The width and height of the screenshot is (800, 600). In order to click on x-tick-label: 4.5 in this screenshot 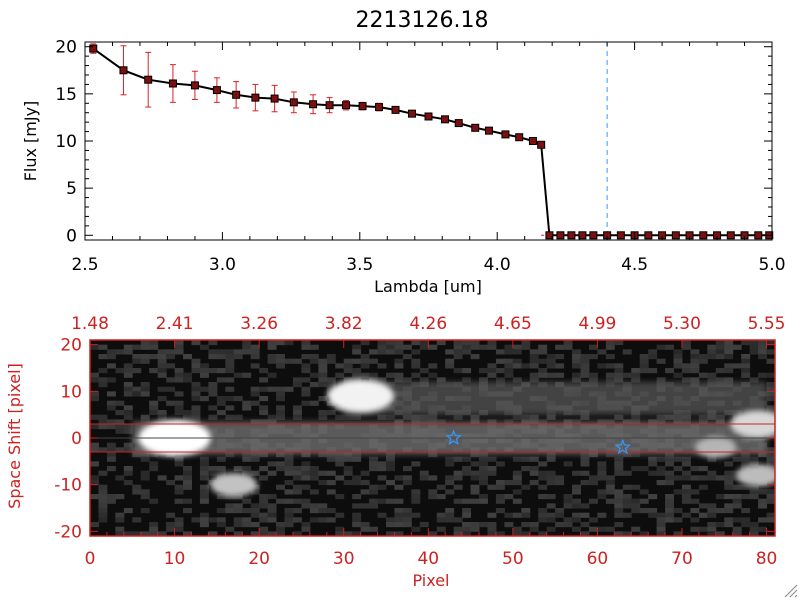, I will do `click(634, 265)`.